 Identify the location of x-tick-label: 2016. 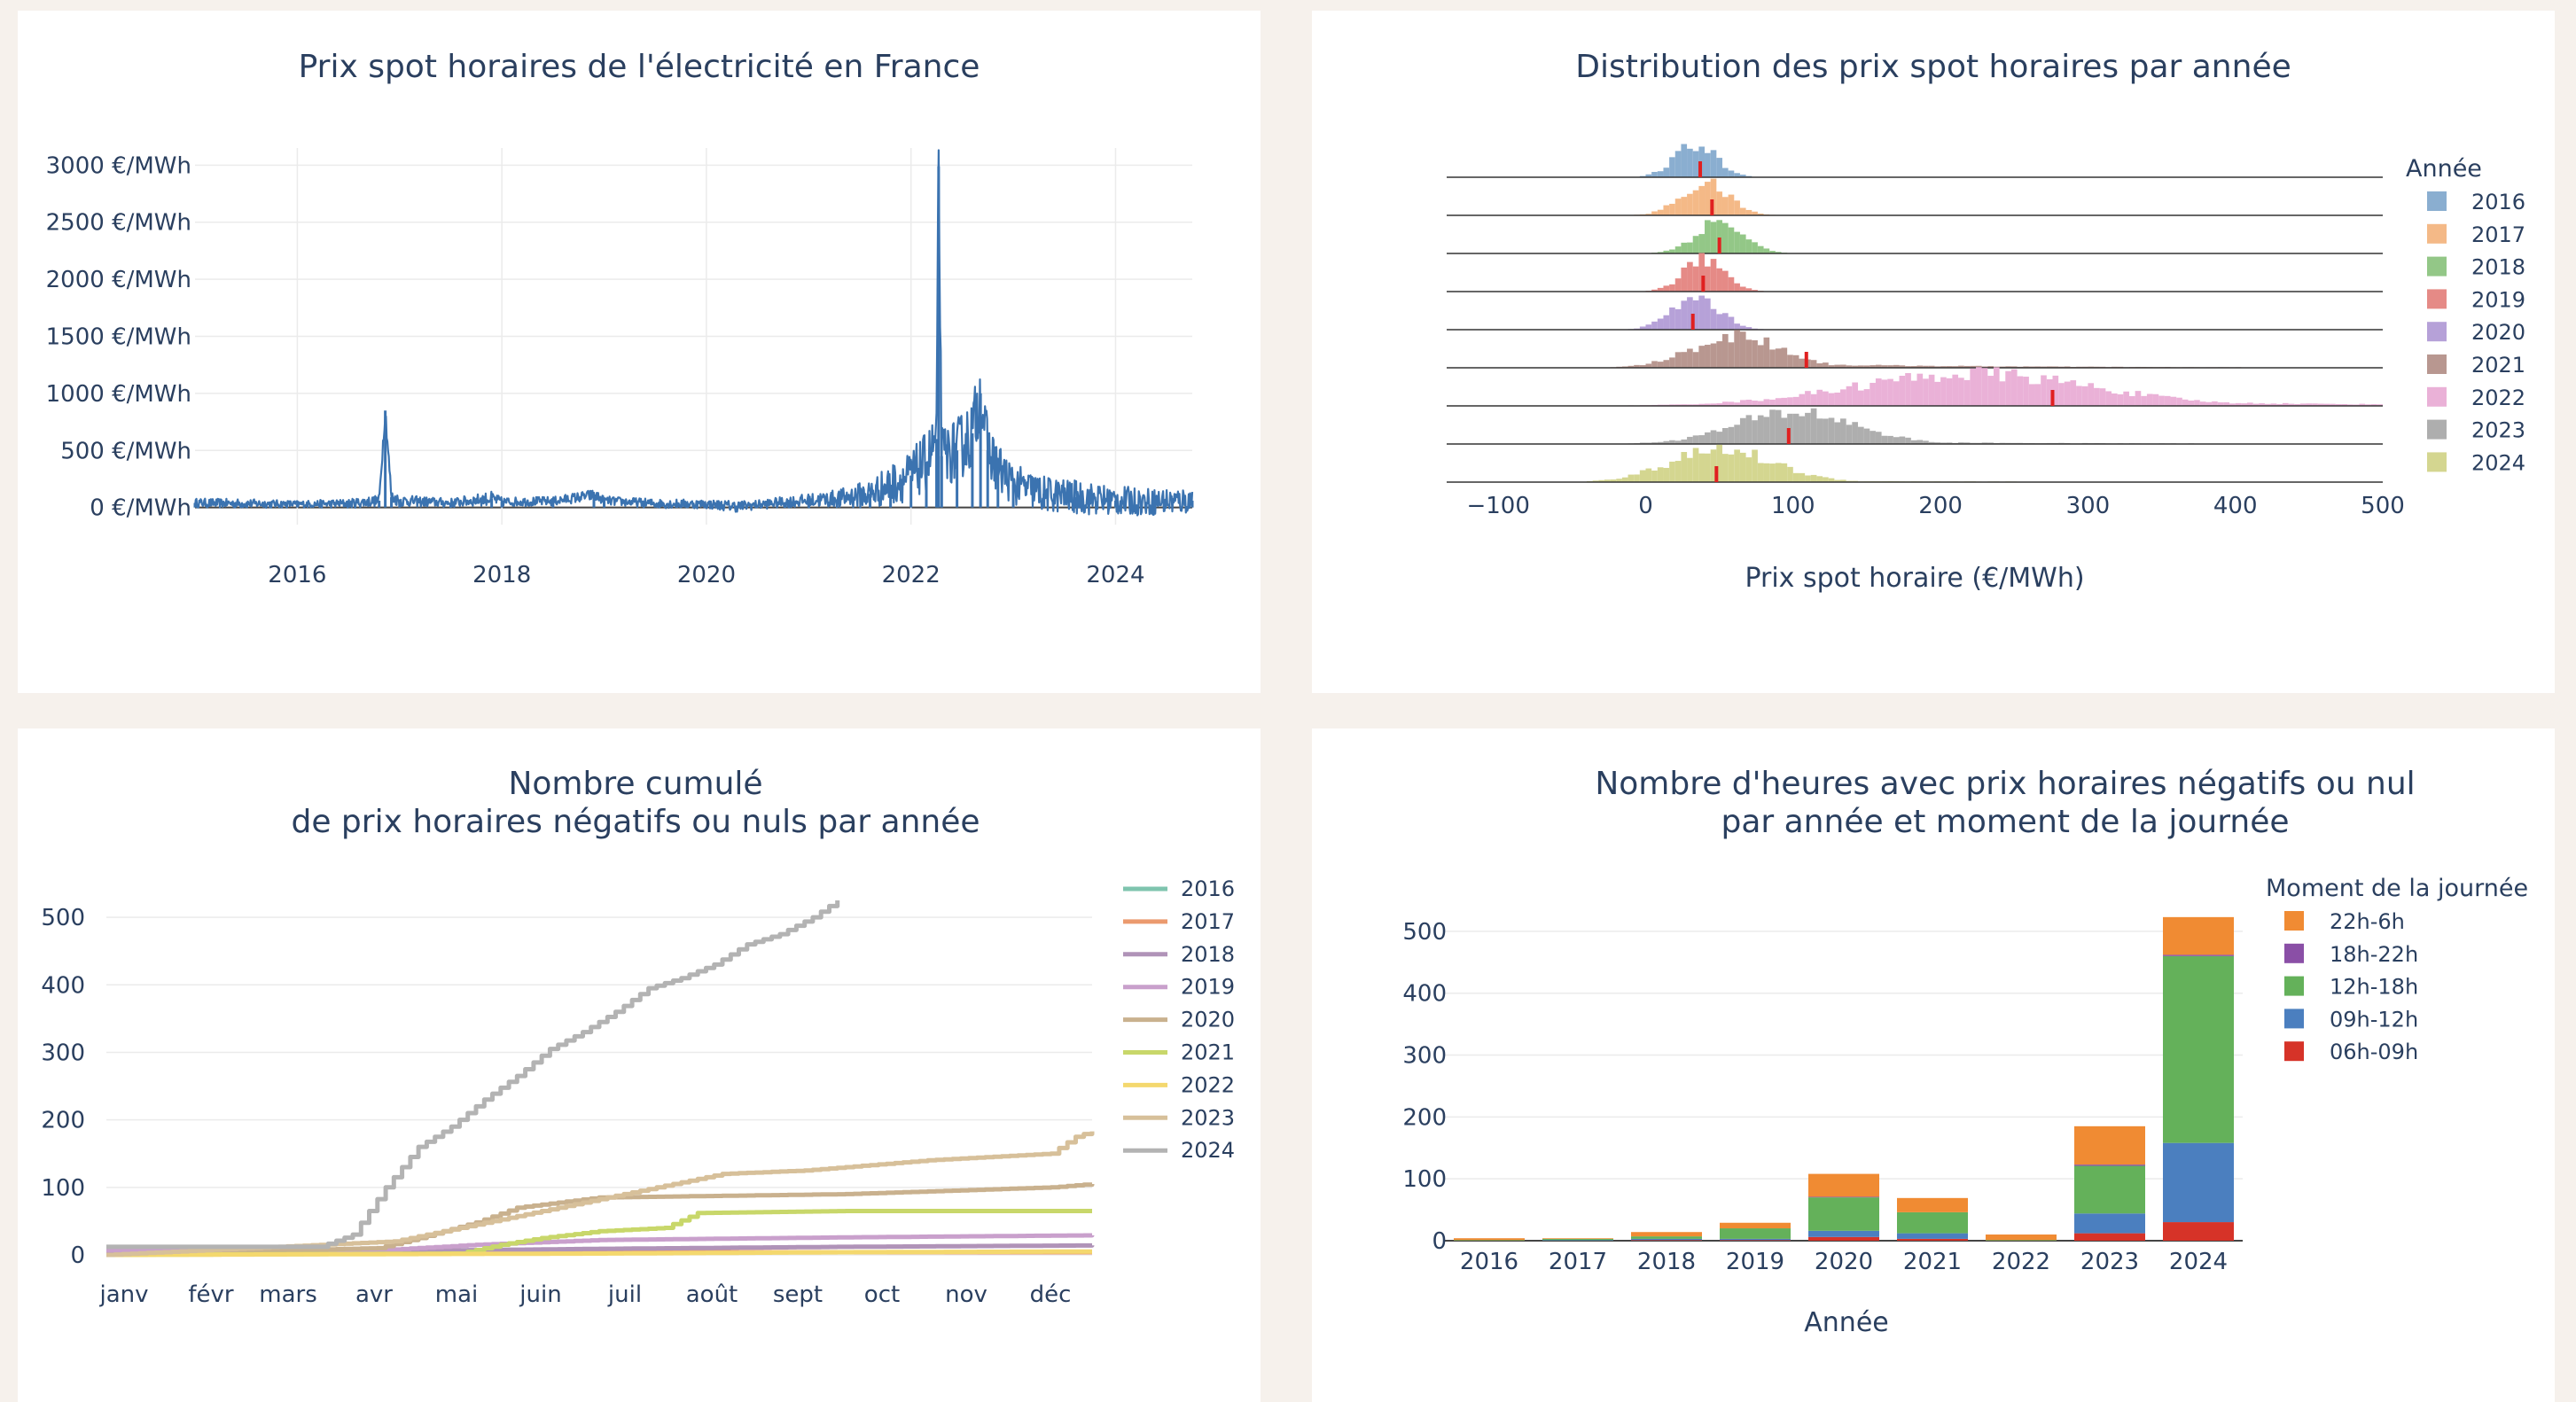
(1489, 1262).